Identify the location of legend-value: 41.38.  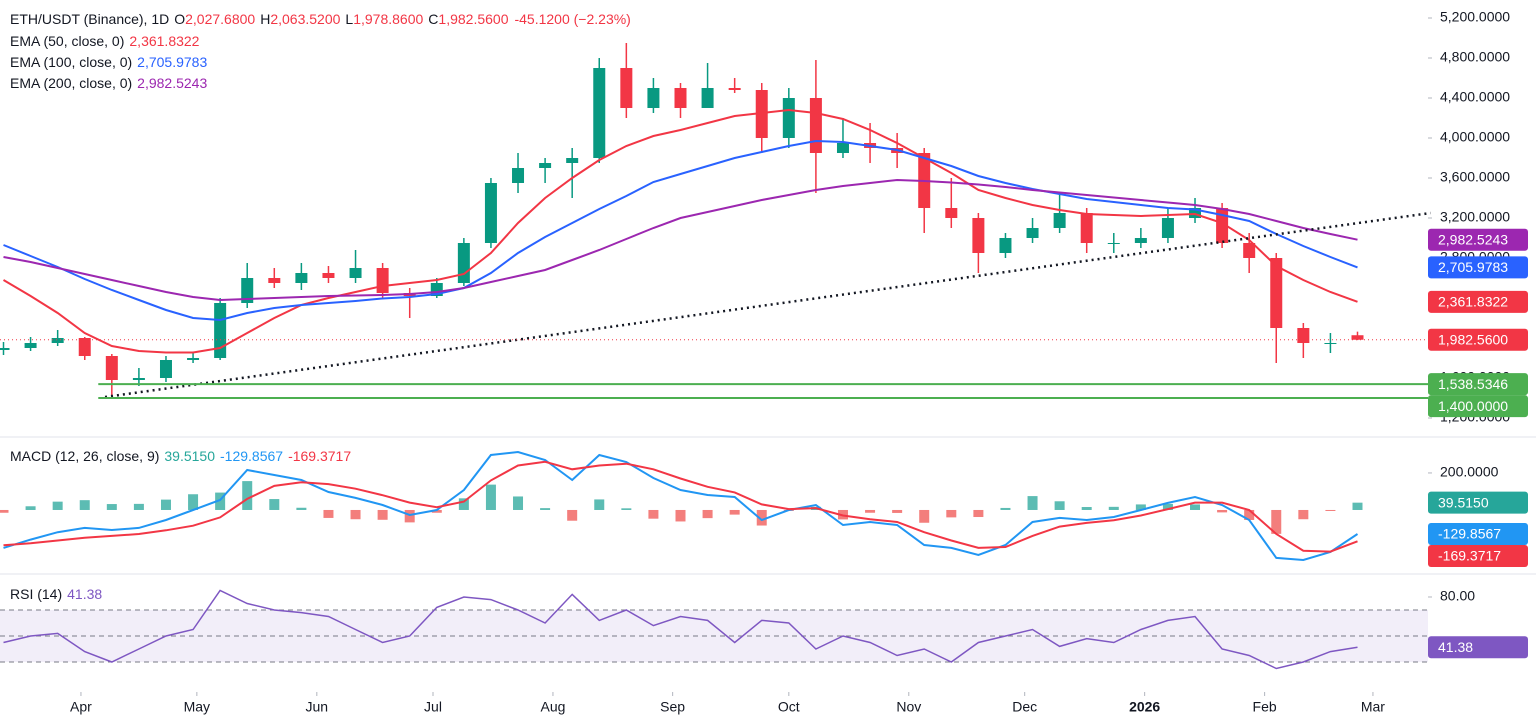
(84, 594).